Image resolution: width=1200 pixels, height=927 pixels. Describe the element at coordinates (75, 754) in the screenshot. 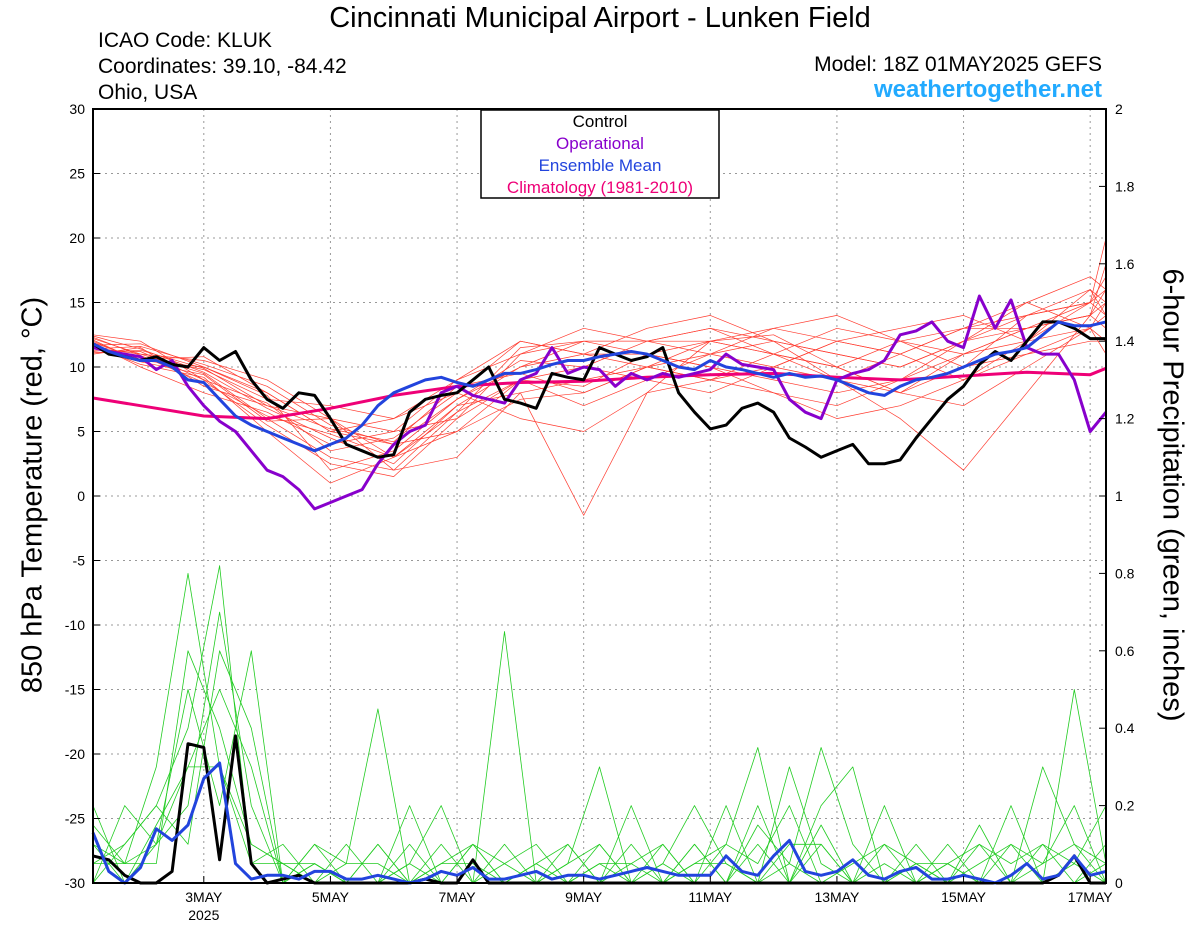

I see `left-tick-label: -20` at that location.